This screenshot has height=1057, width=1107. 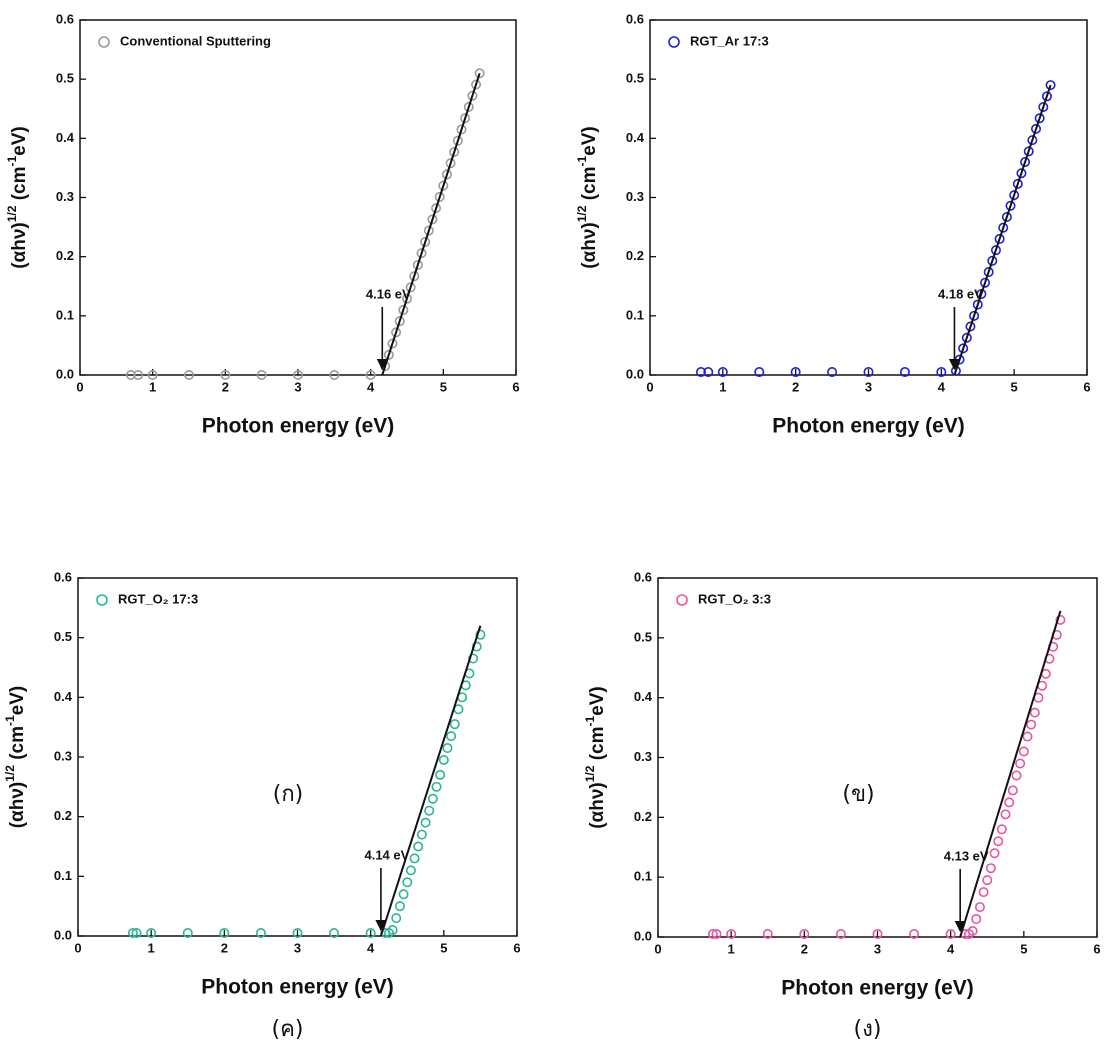 What do you see at coordinates (288, 794) in the screenshot?
I see `caption: (ก)` at bounding box center [288, 794].